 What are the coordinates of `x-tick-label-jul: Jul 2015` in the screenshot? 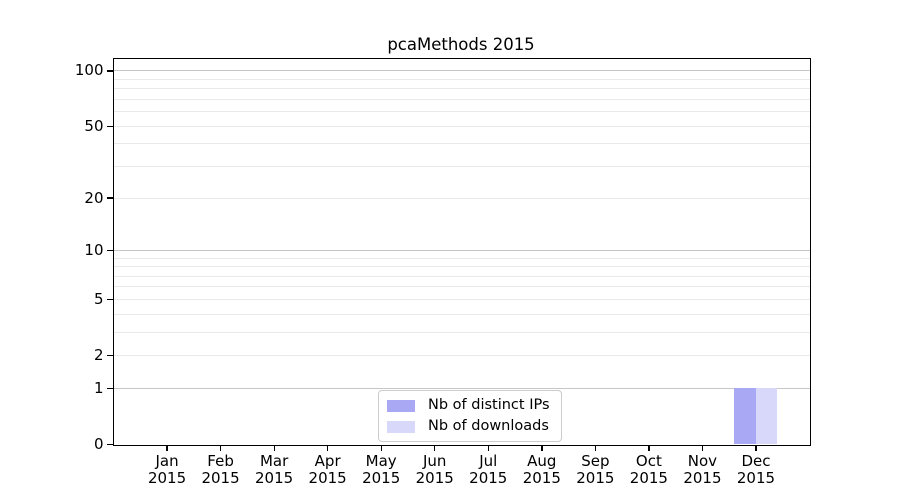 It's located at (488, 469).